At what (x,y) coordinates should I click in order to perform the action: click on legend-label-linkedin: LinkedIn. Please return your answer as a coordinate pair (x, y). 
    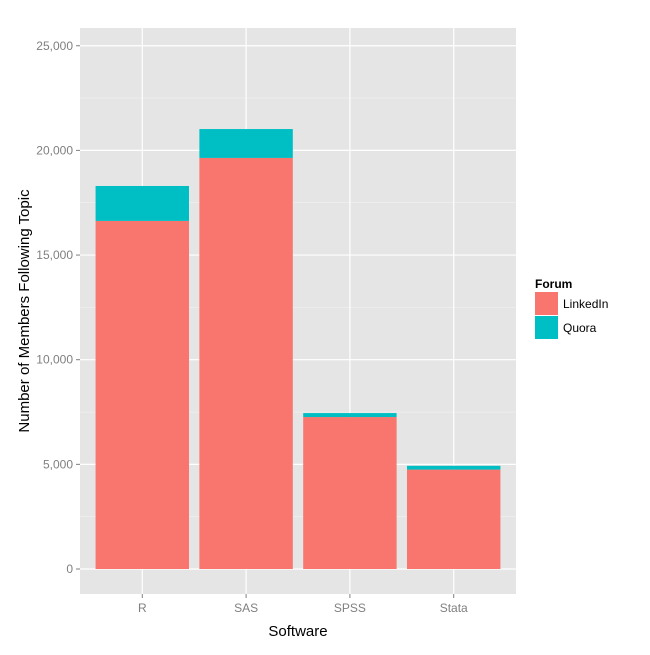
    Looking at the image, I should click on (585, 304).